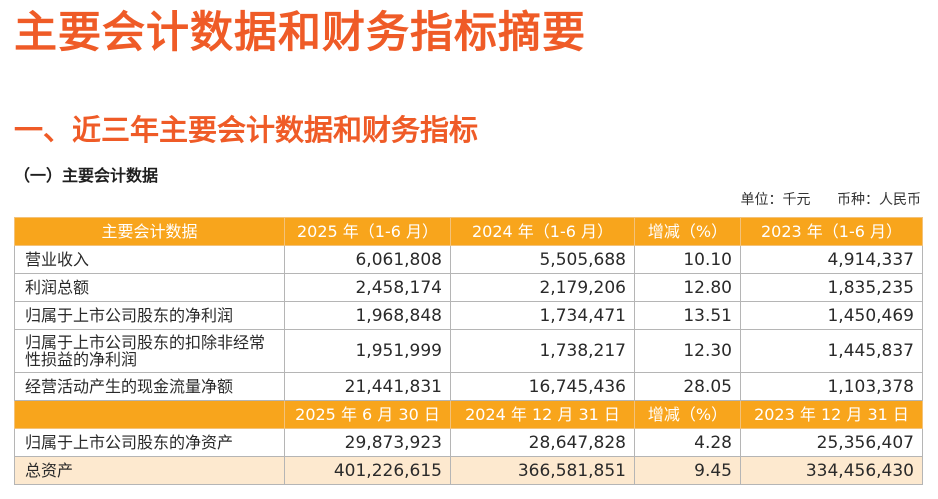 The image size is (938, 499). What do you see at coordinates (831, 287) in the screenshot?
I see `table-cell: 1,835,235` at bounding box center [831, 287].